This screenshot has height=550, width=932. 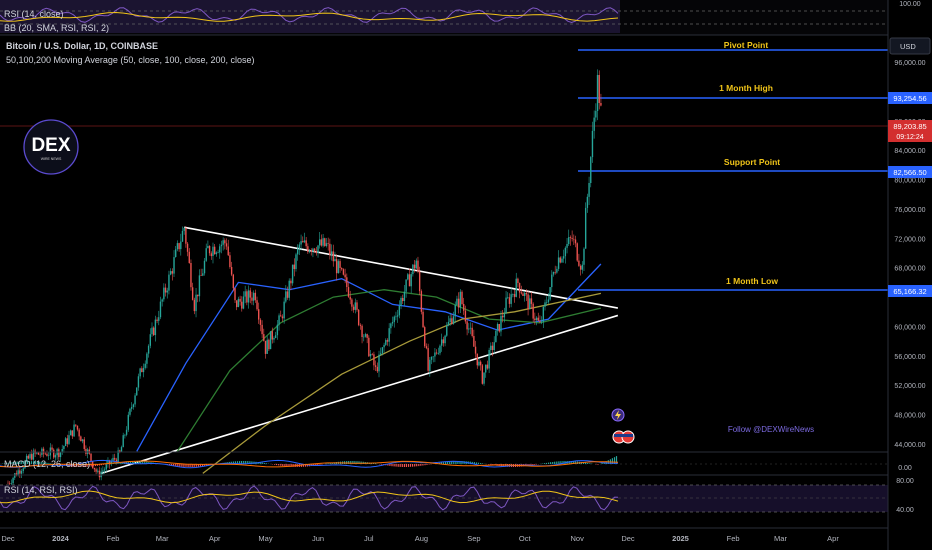 I want to click on event-icons, so click(x=623, y=426).